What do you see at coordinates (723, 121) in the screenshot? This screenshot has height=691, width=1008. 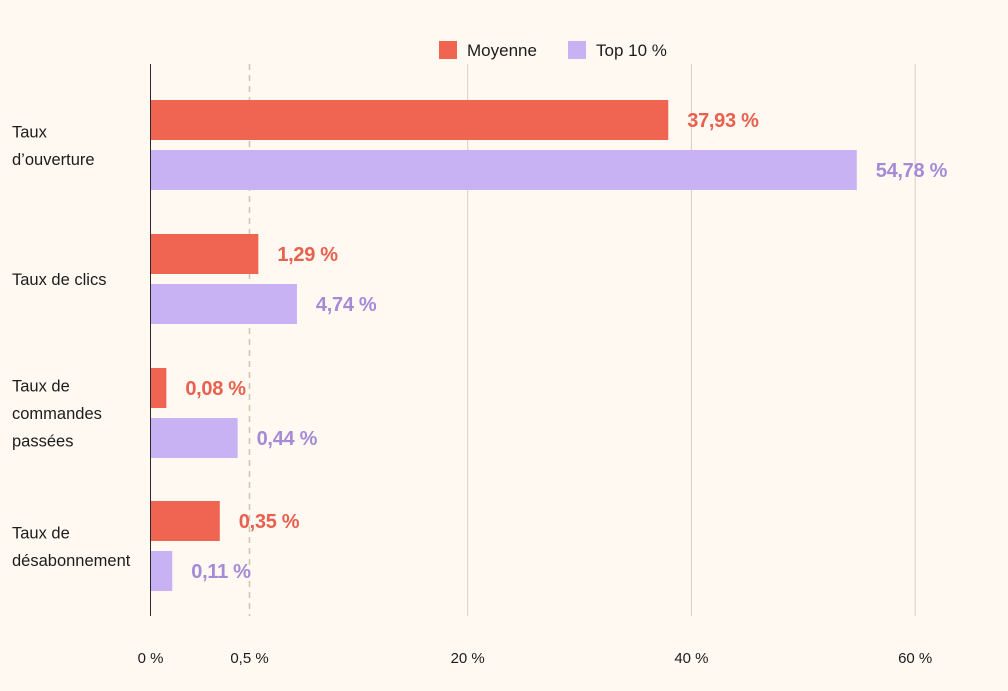 I see `data-label: 37,93 %` at bounding box center [723, 121].